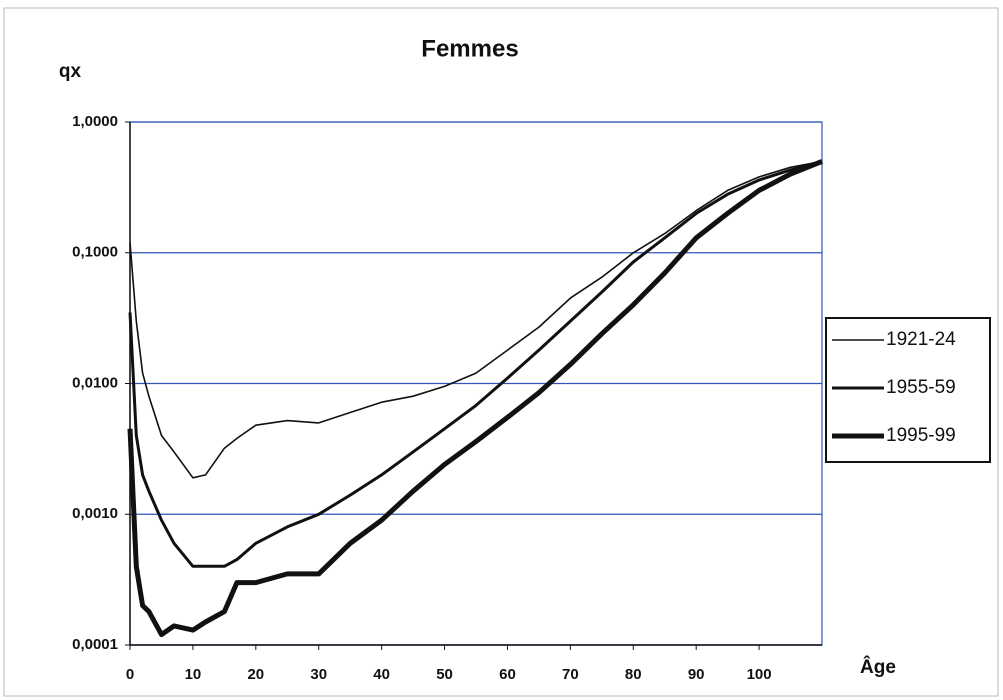 Image resolution: width=1003 pixels, height=700 pixels. I want to click on x-tick-label: 100, so click(759, 674).